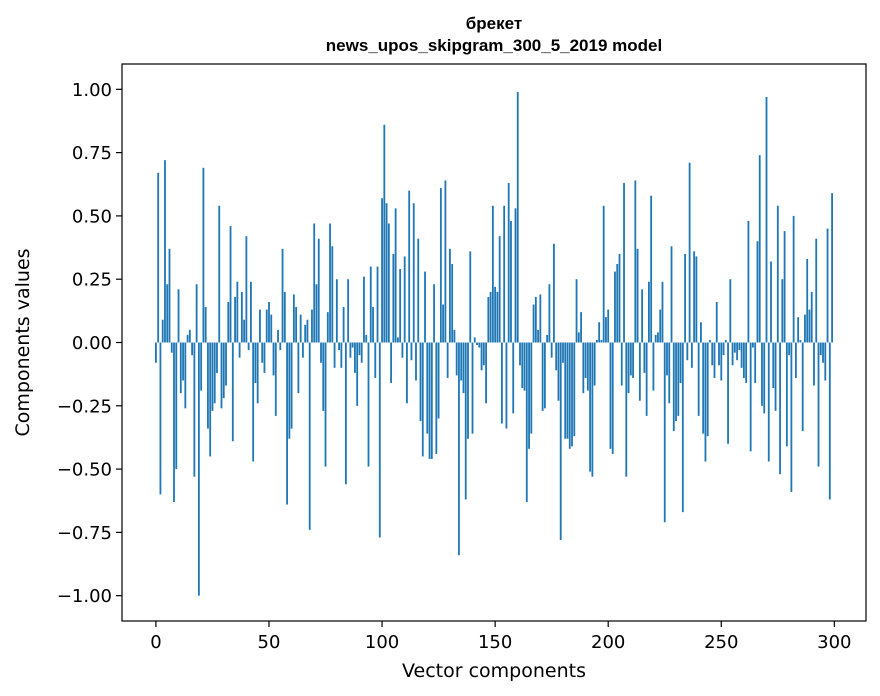 This screenshot has width=880, height=696. I want to click on y-tick-label: 0.75, so click(92, 153).